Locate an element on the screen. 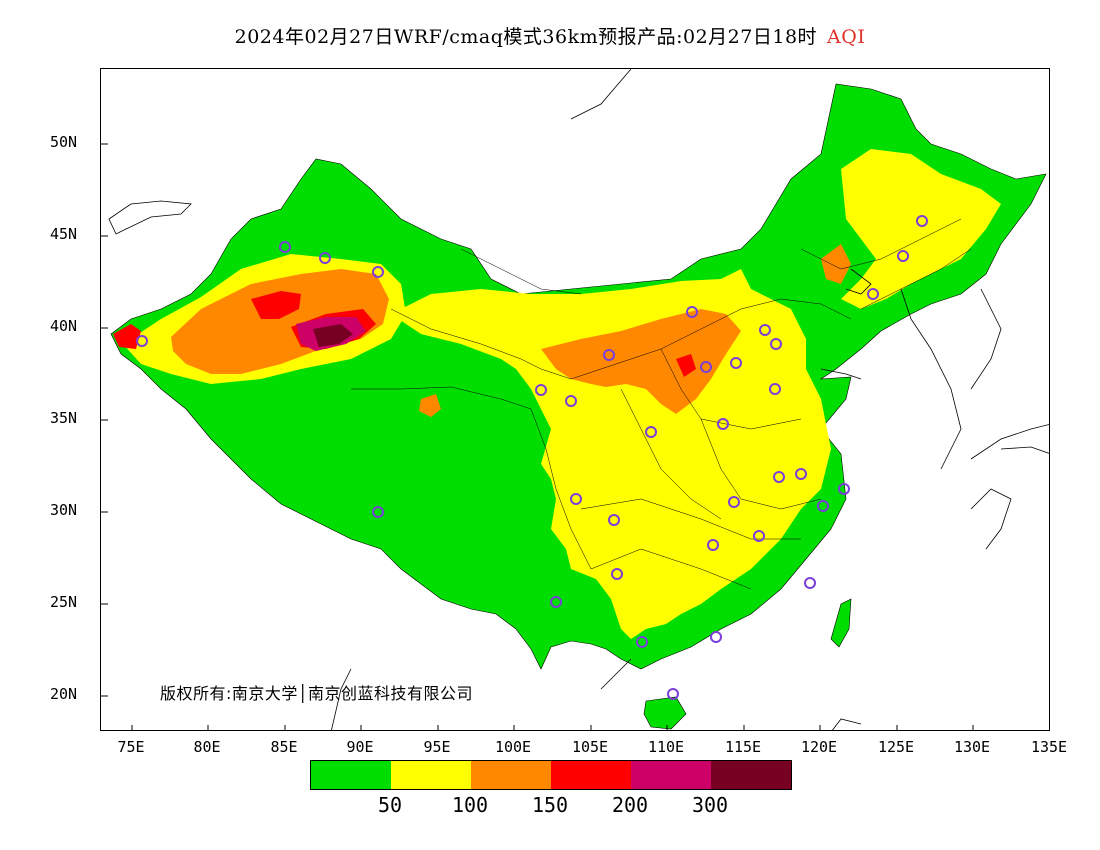  moderate-northeast-region is located at coordinates (921, 229).